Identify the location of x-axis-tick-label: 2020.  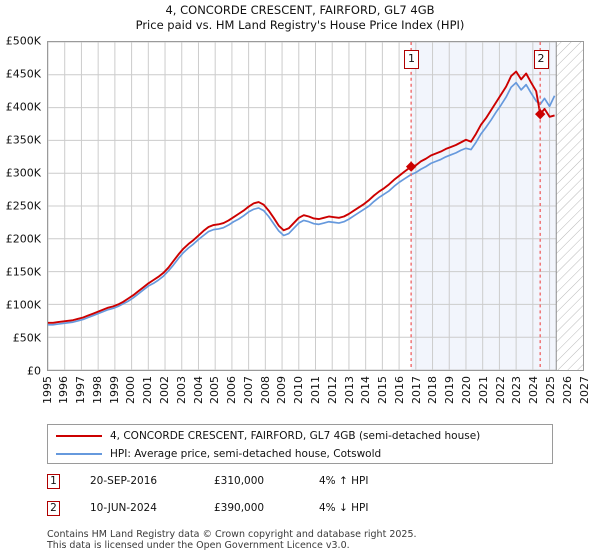
(467, 390).